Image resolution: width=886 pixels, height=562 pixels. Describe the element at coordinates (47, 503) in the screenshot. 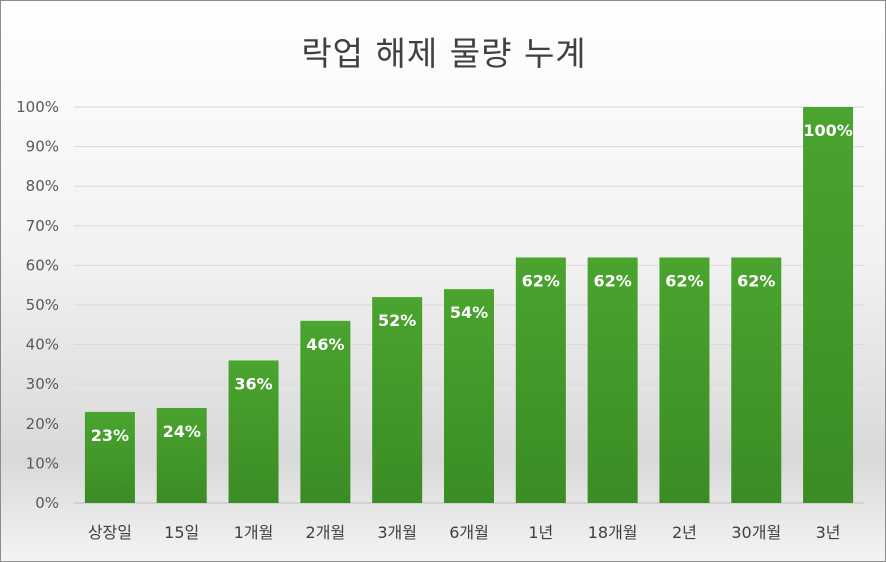

I see `y-tick-label: 0%` at that location.